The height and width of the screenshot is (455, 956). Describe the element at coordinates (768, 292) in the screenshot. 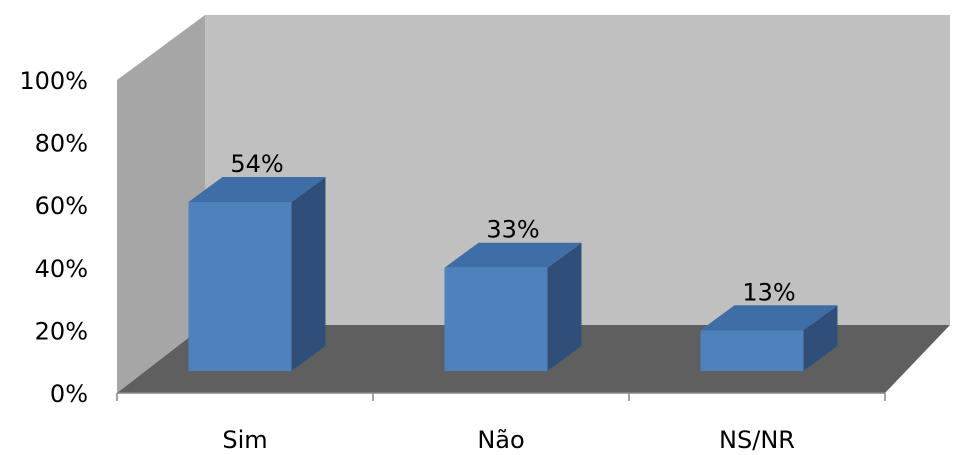

I see `data-label: 13%` at that location.